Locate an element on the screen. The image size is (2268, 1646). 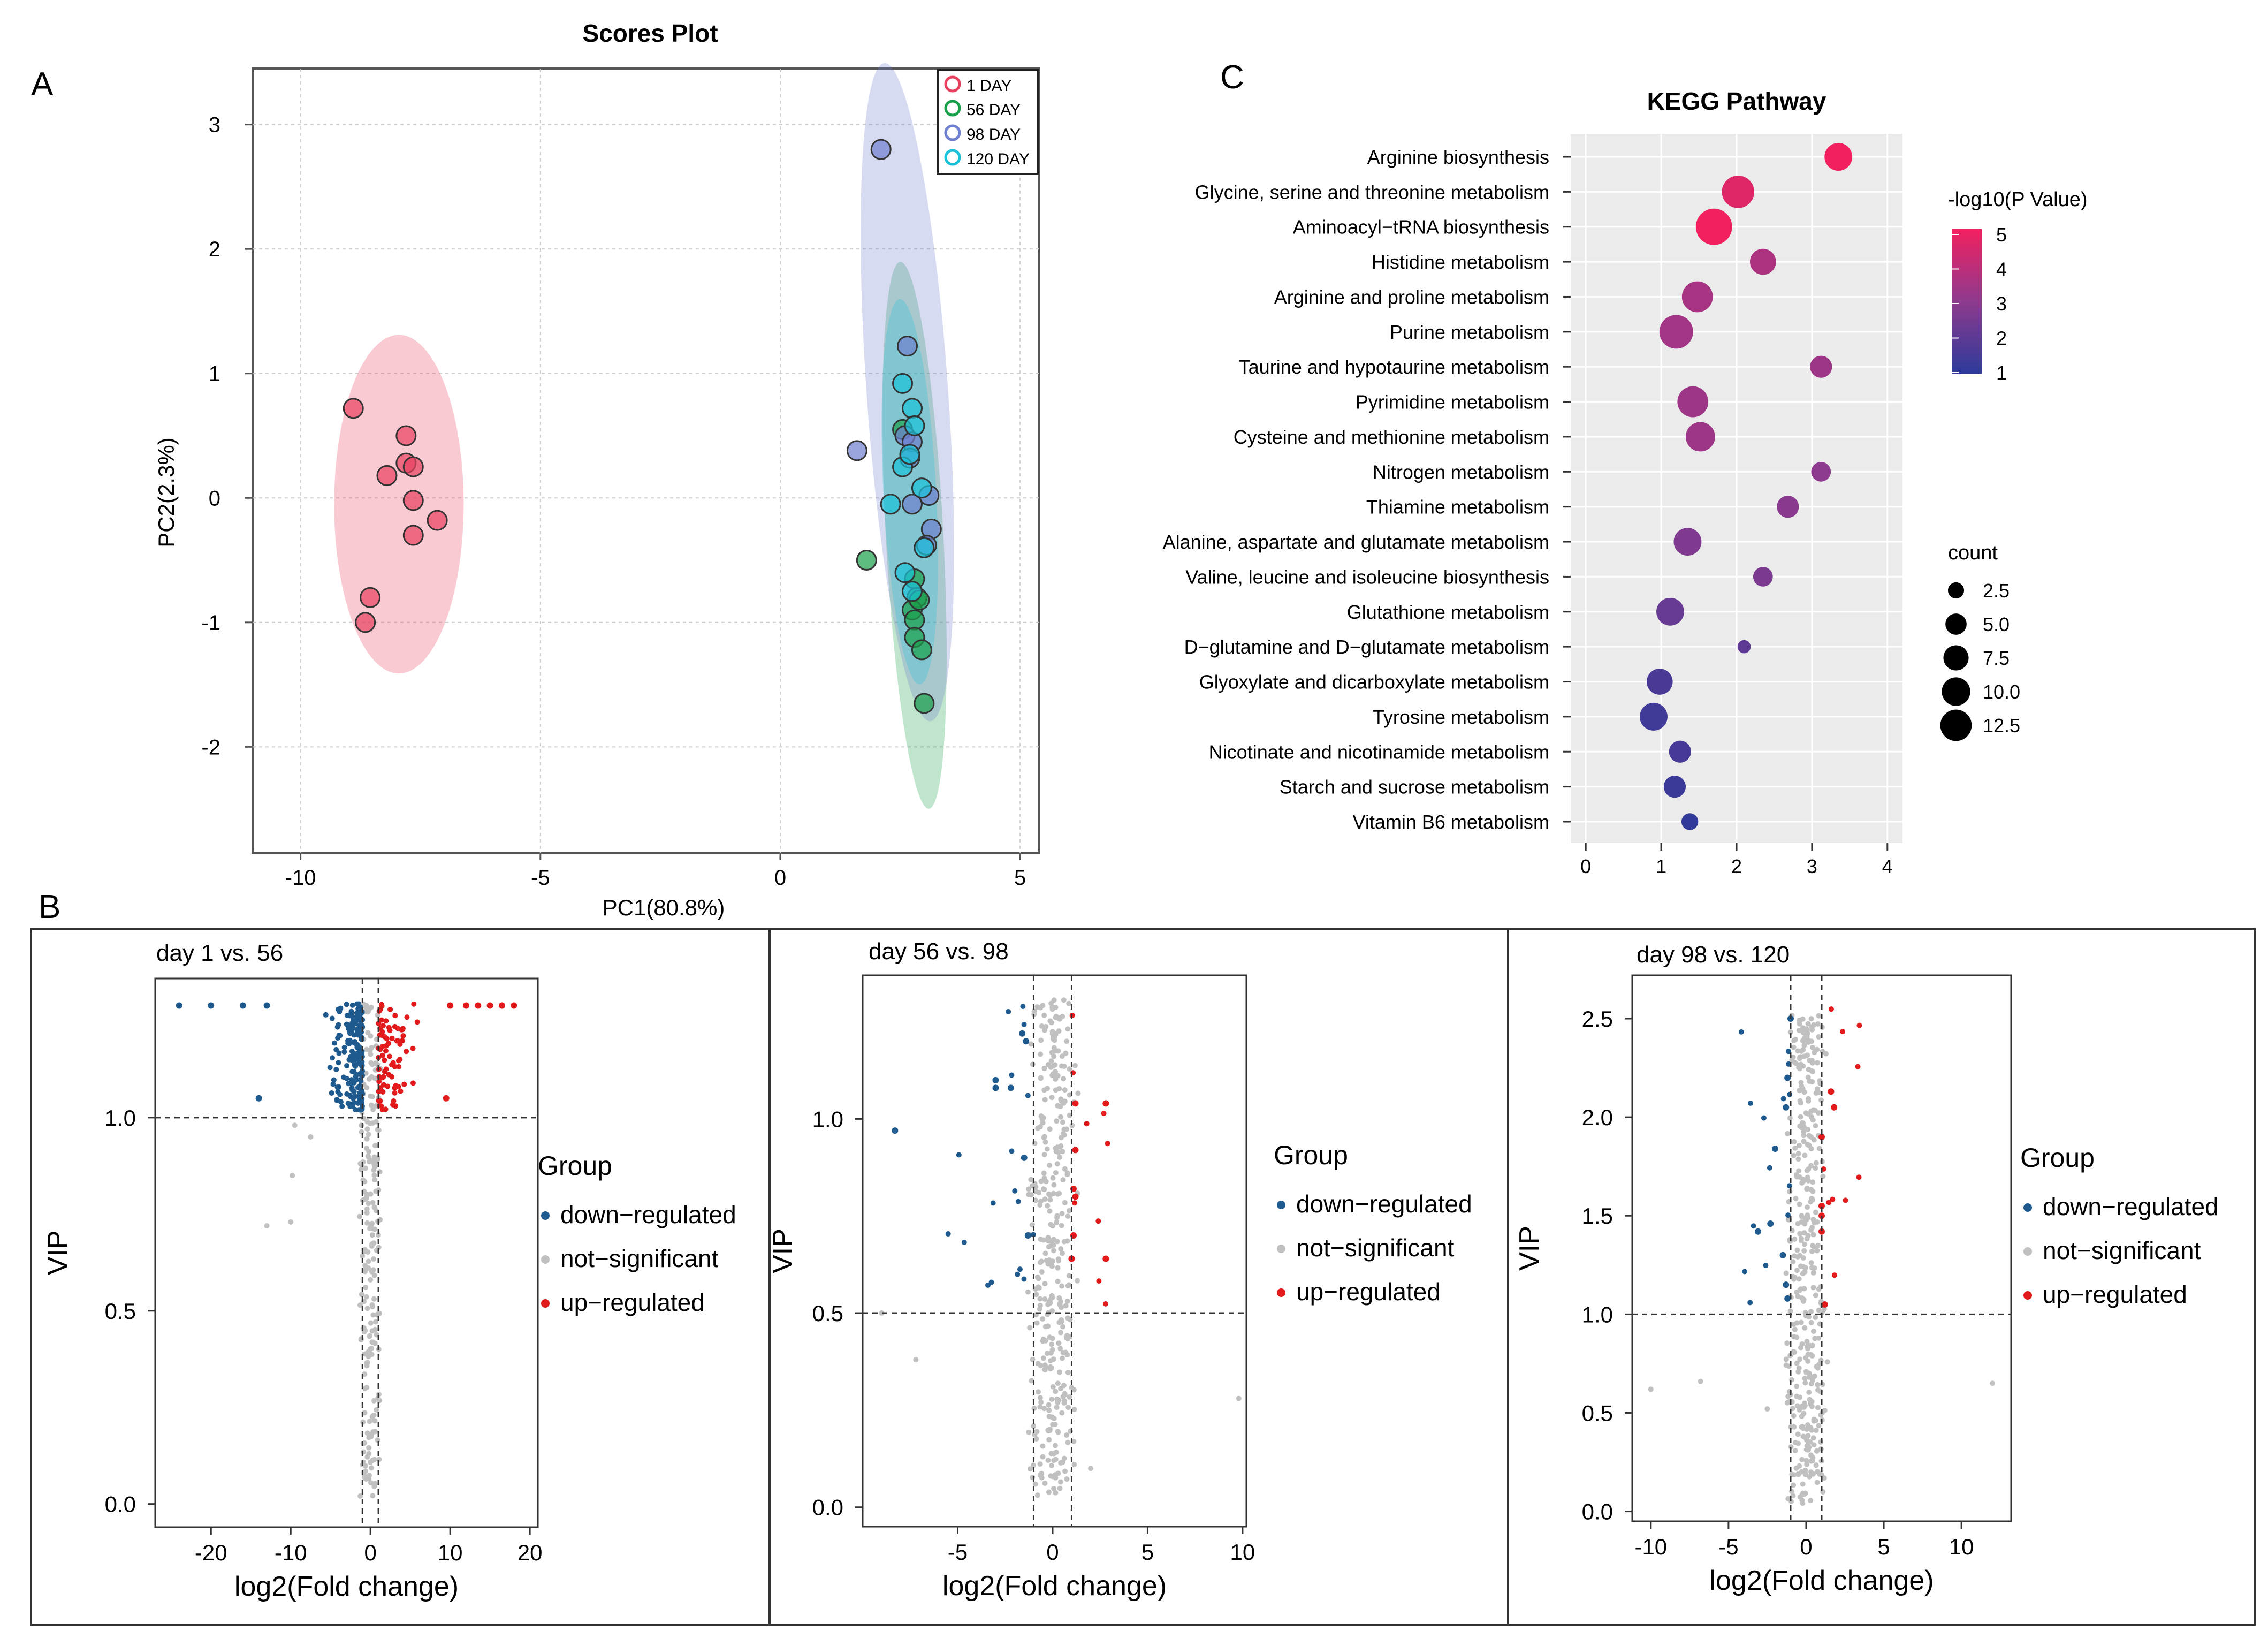
kegg-color-tick-label: 3 is located at coordinates (2002, 304).